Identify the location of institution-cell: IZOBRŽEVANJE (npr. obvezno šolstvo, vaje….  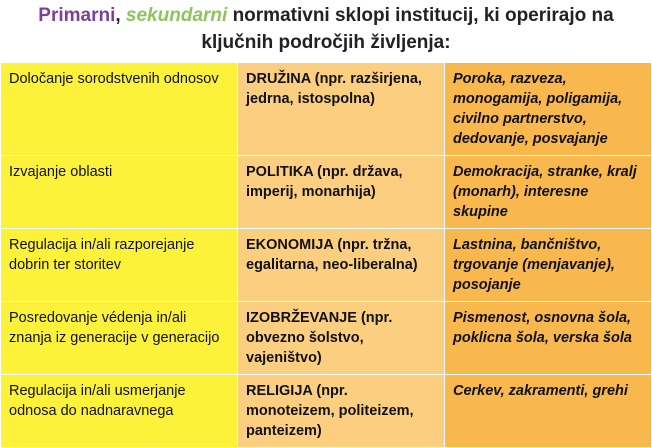
(341, 338).